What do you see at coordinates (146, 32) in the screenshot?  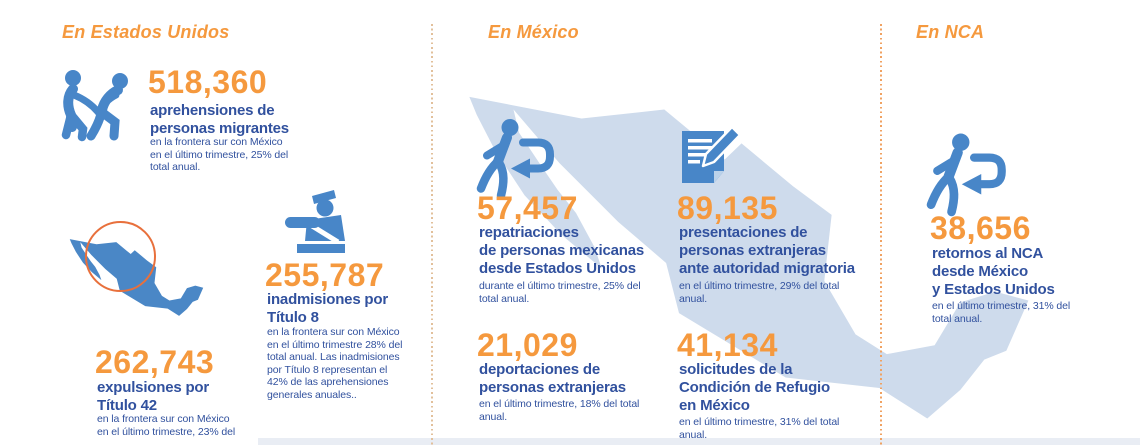 I see `section-title-us: En Estados Unidos` at bounding box center [146, 32].